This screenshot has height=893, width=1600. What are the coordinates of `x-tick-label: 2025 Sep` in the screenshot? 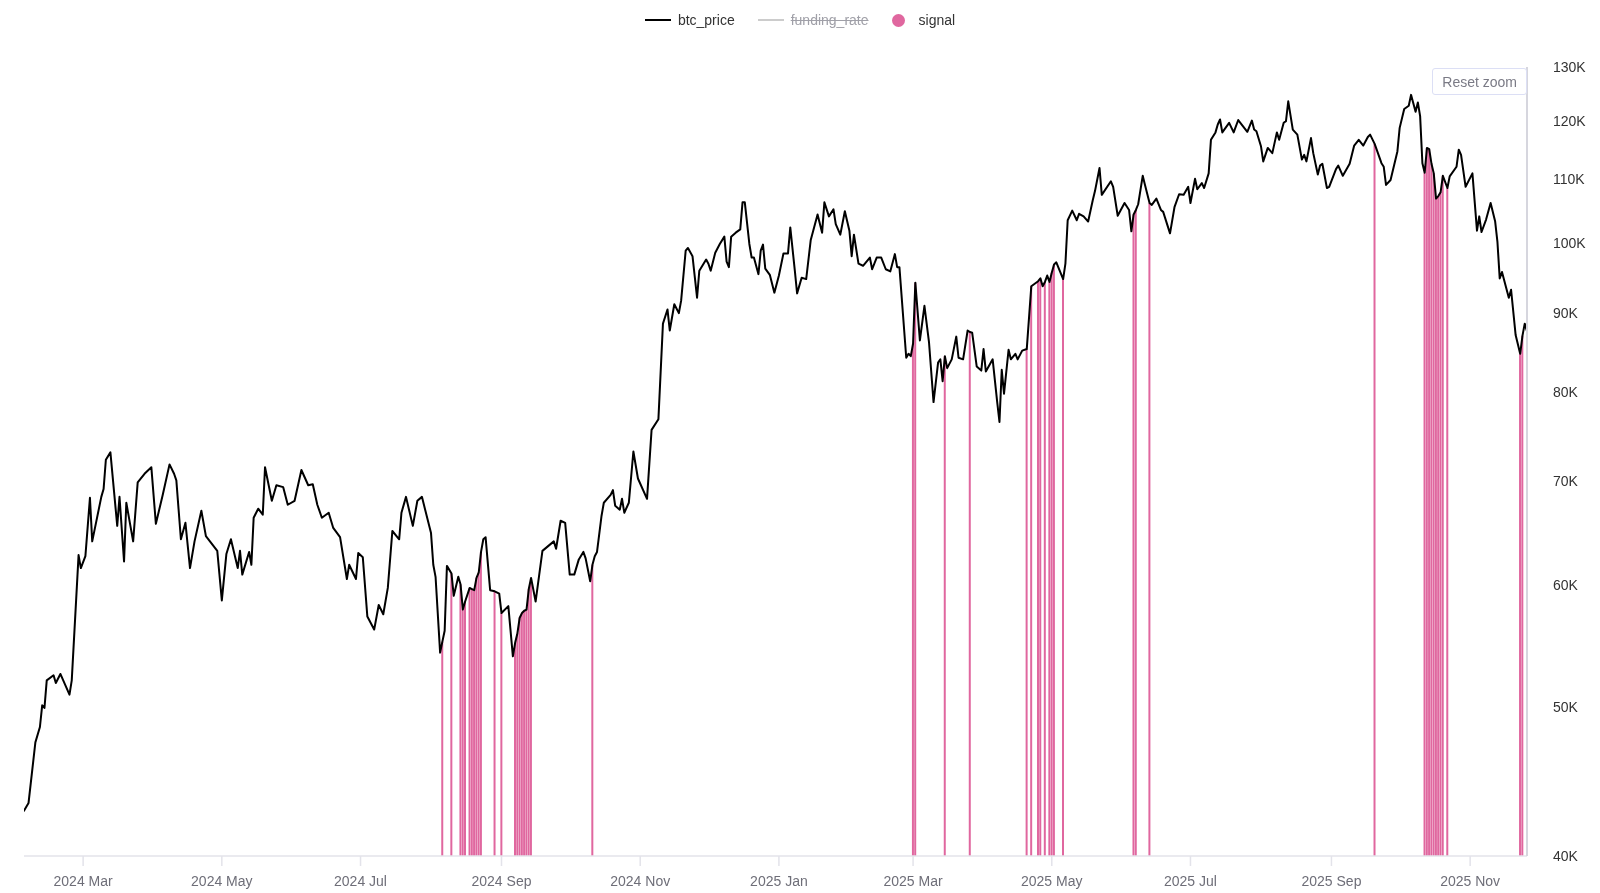 It's located at (1331, 880).